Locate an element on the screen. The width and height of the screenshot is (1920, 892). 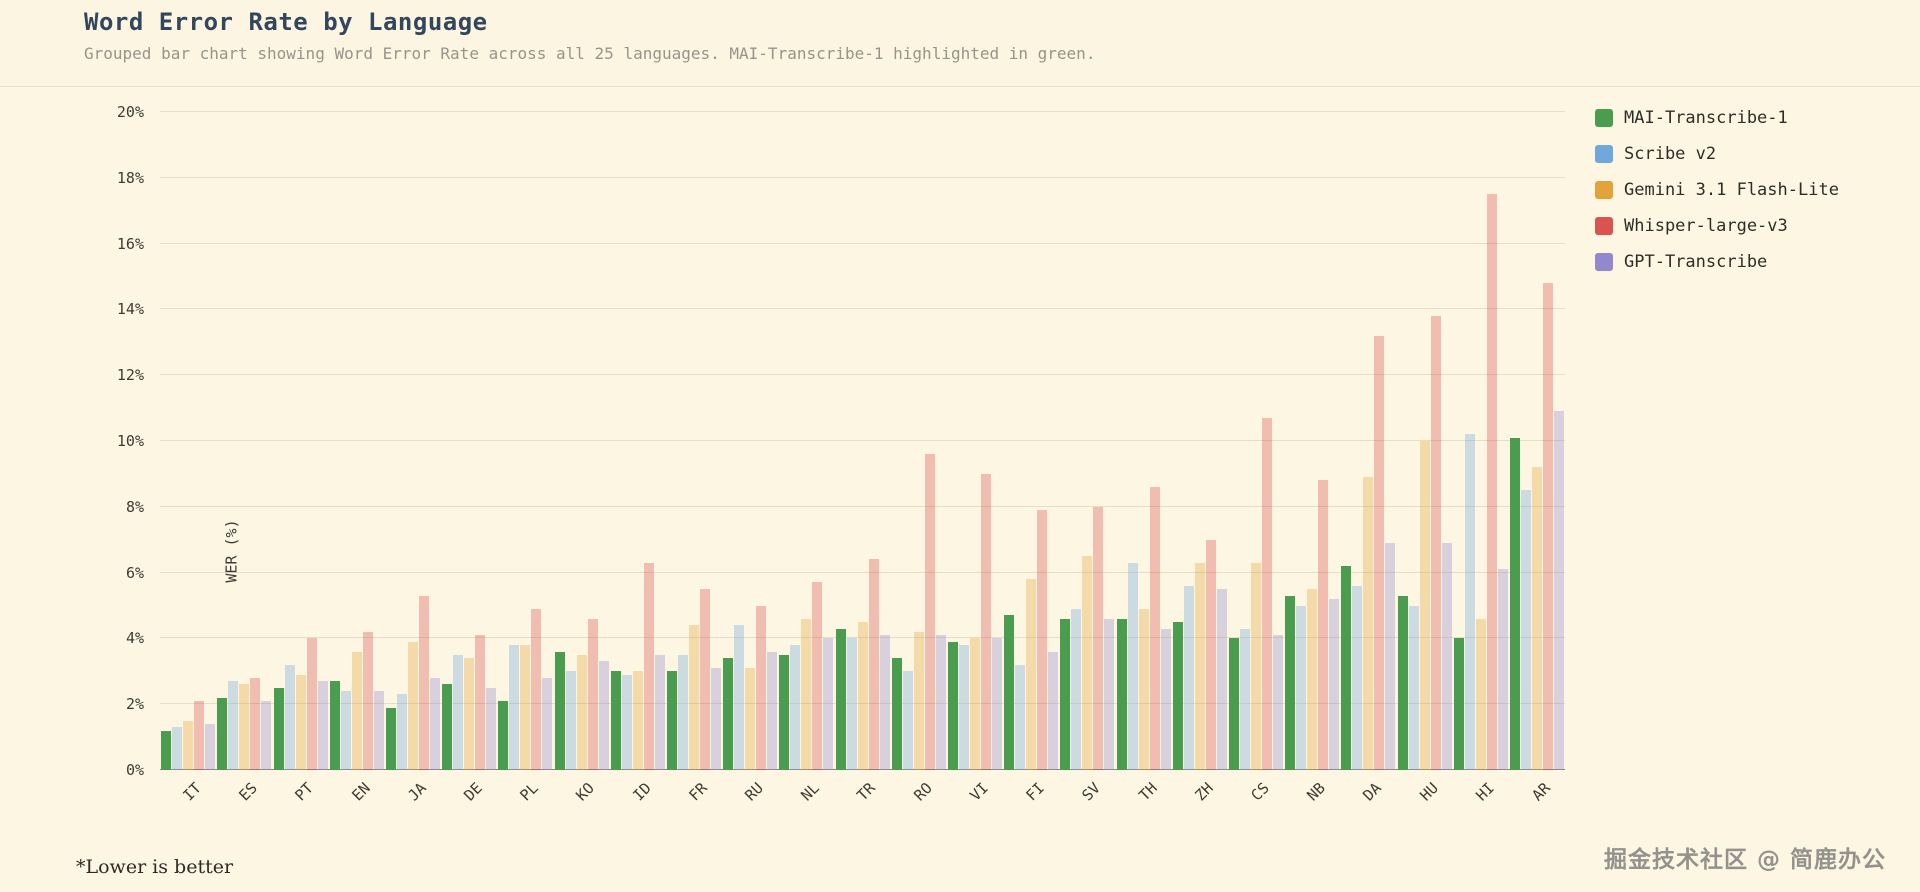
bar-mai-transcribe-1-fi is located at coordinates (1009, 692).